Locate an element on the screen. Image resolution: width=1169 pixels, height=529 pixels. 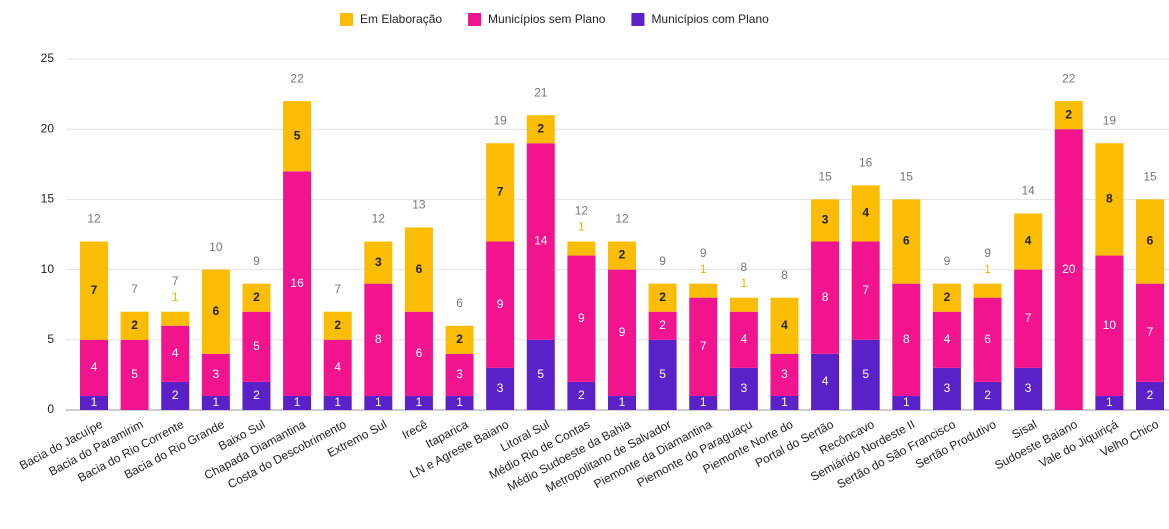
y-tick-label: 0 is located at coordinates (50, 409).